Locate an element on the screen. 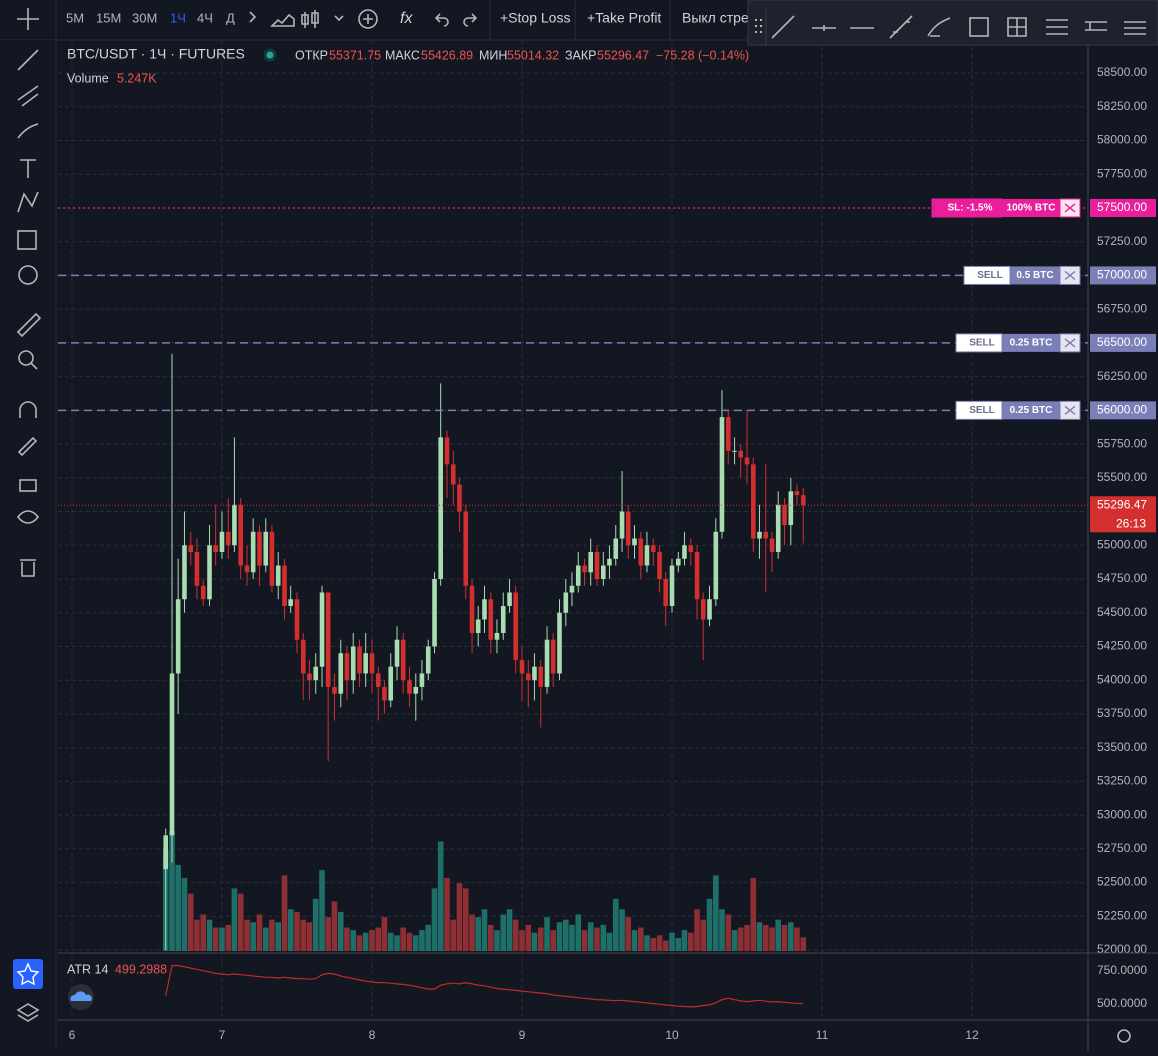 This screenshot has height=1056, width=1158. horizontal-ray-tool is located at coordinates (824, 28).